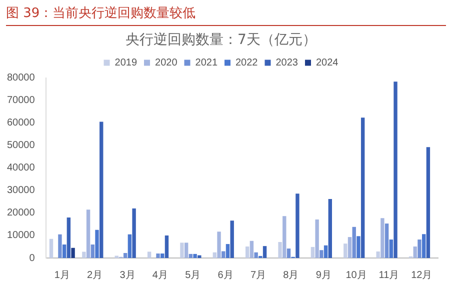 The height and width of the screenshot is (302, 452). I want to click on x-tick-label: 10月, so click(356, 275).